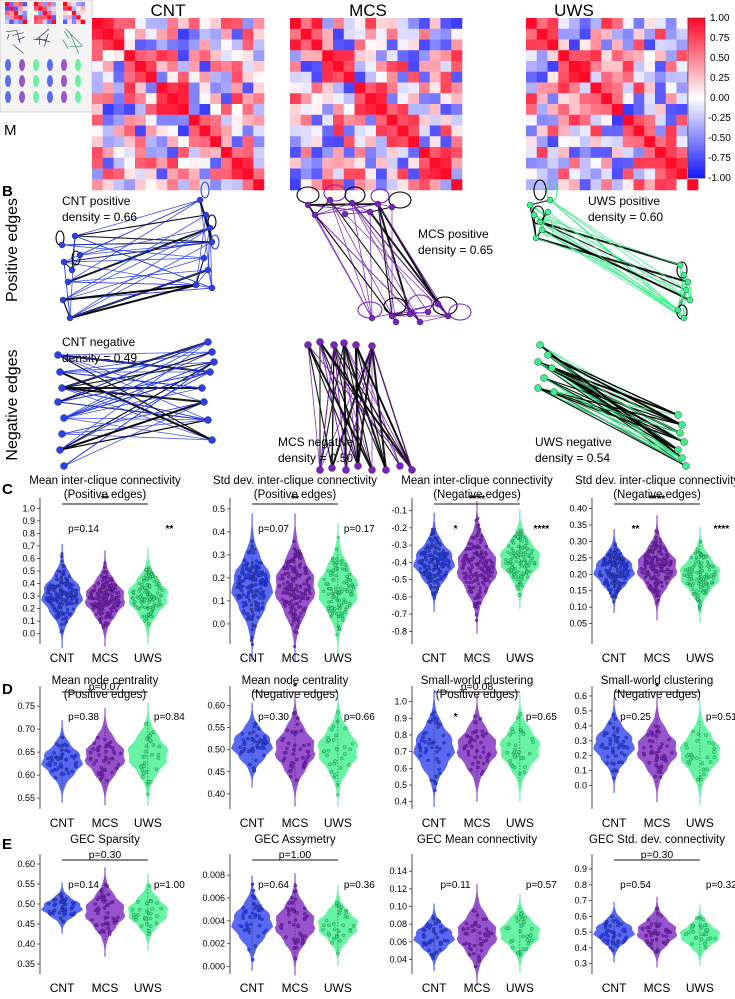 This screenshot has width=735, height=999. Describe the element at coordinates (294, 840) in the screenshot. I see `chart-title: GEC Assymetry` at that location.